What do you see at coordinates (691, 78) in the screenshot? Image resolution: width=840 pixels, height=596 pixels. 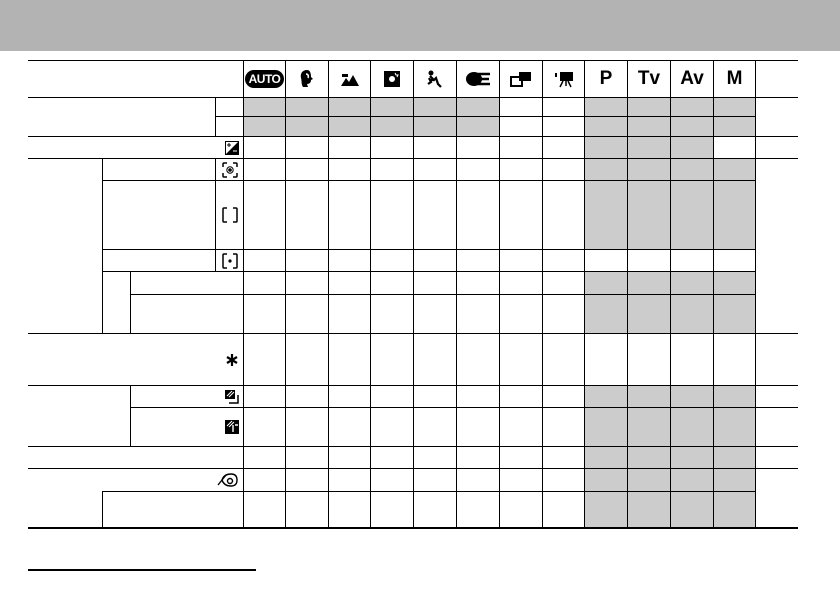 I see `header-mode-cell: Av` at bounding box center [691, 78].